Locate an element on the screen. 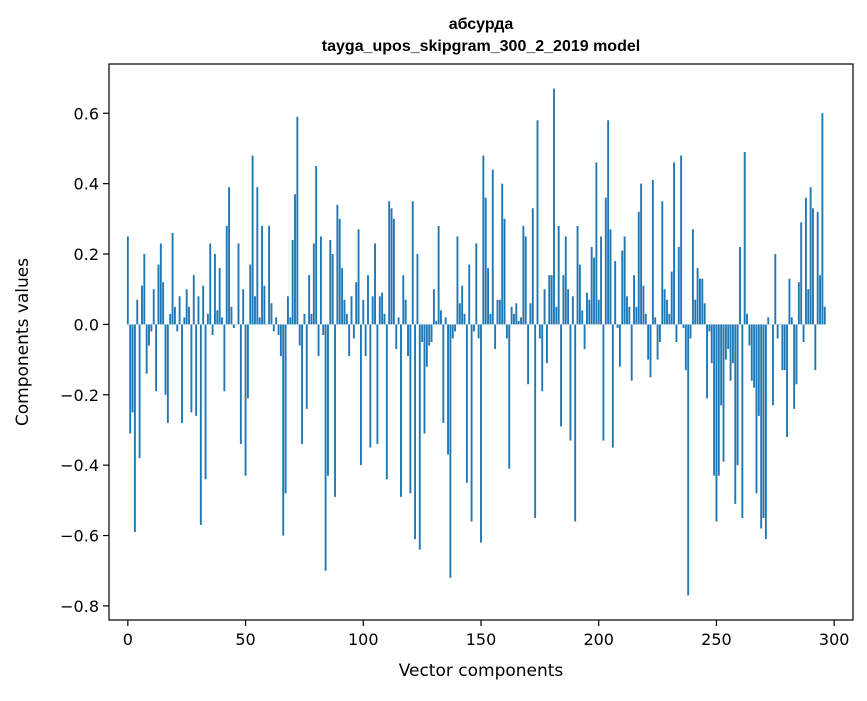 Image resolution: width=867 pixels, height=701 pixels. x-axis-label: Vector components is located at coordinates (481, 671).